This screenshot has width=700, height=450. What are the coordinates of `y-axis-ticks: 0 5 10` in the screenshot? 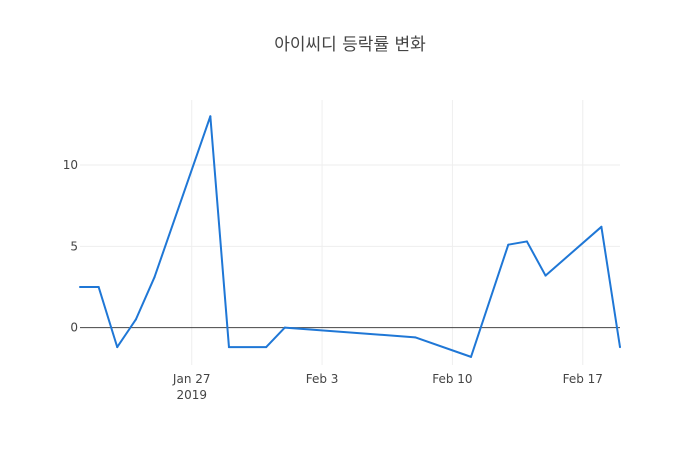 It's located at (70, 246).